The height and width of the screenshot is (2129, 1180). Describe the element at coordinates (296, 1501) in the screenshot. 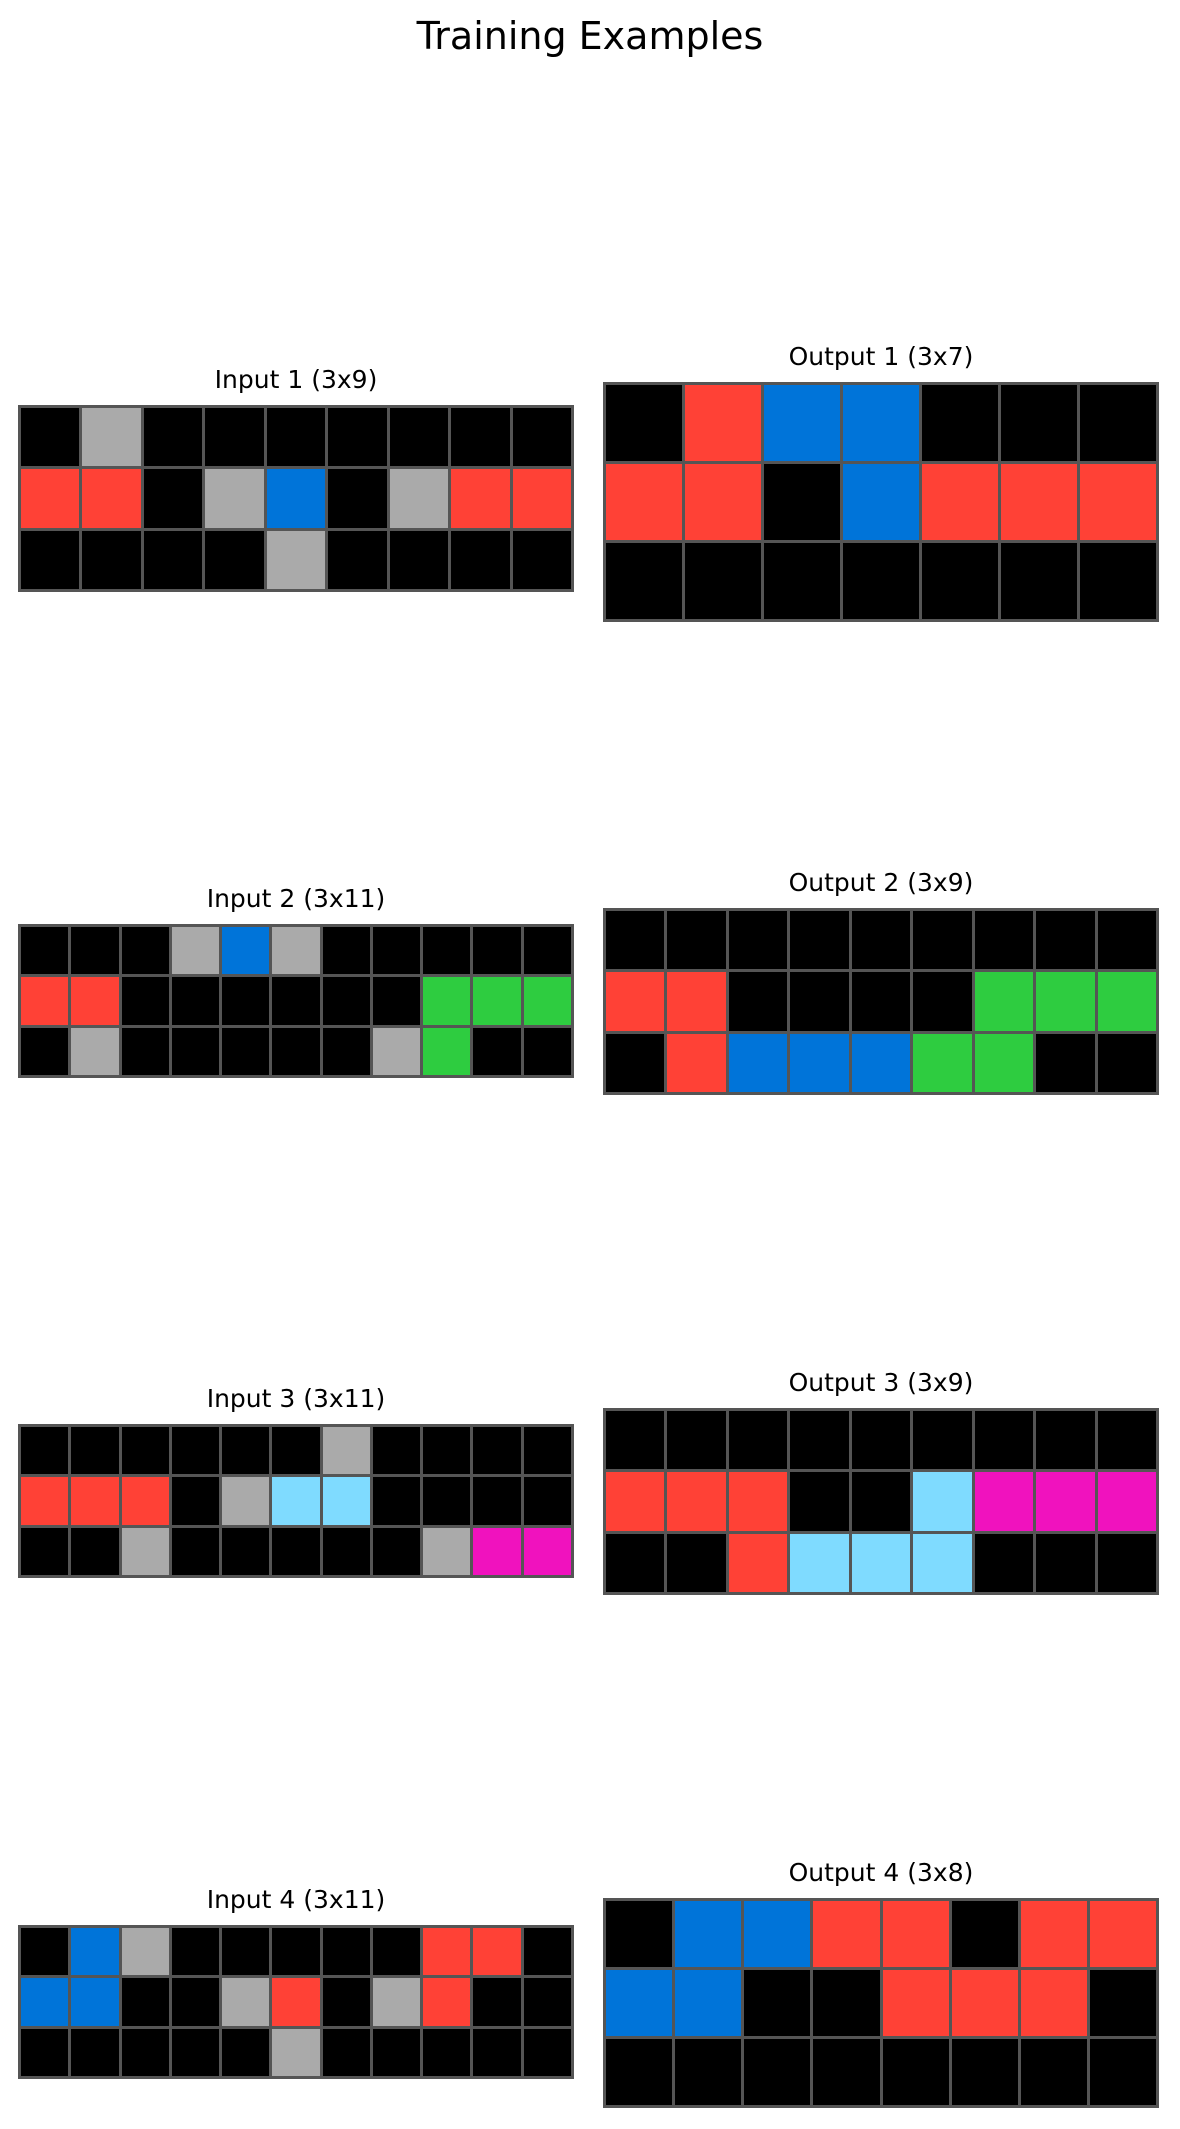

I see `input-3-grid` at that location.